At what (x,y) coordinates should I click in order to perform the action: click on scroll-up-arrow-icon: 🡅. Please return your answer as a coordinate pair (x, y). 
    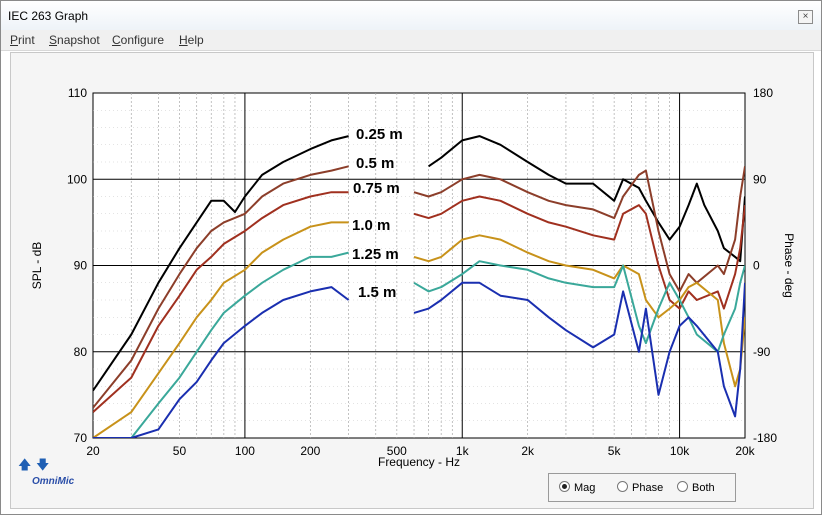
    Looking at the image, I should click on (25, 464).